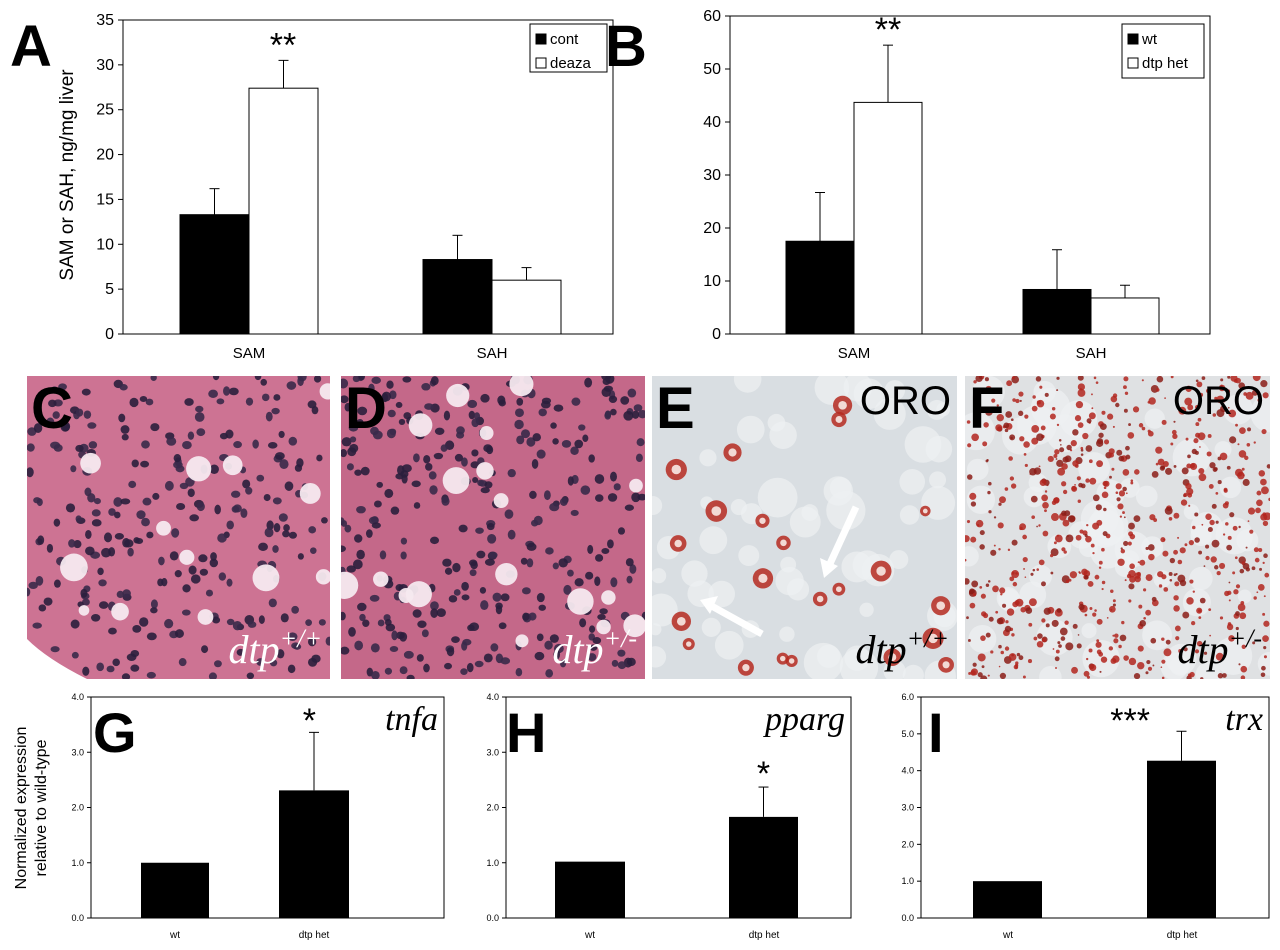 The width and height of the screenshot is (1280, 950). What do you see at coordinates (907, 881) in the screenshot?
I see `y-tick-label: 1.0` at bounding box center [907, 881].